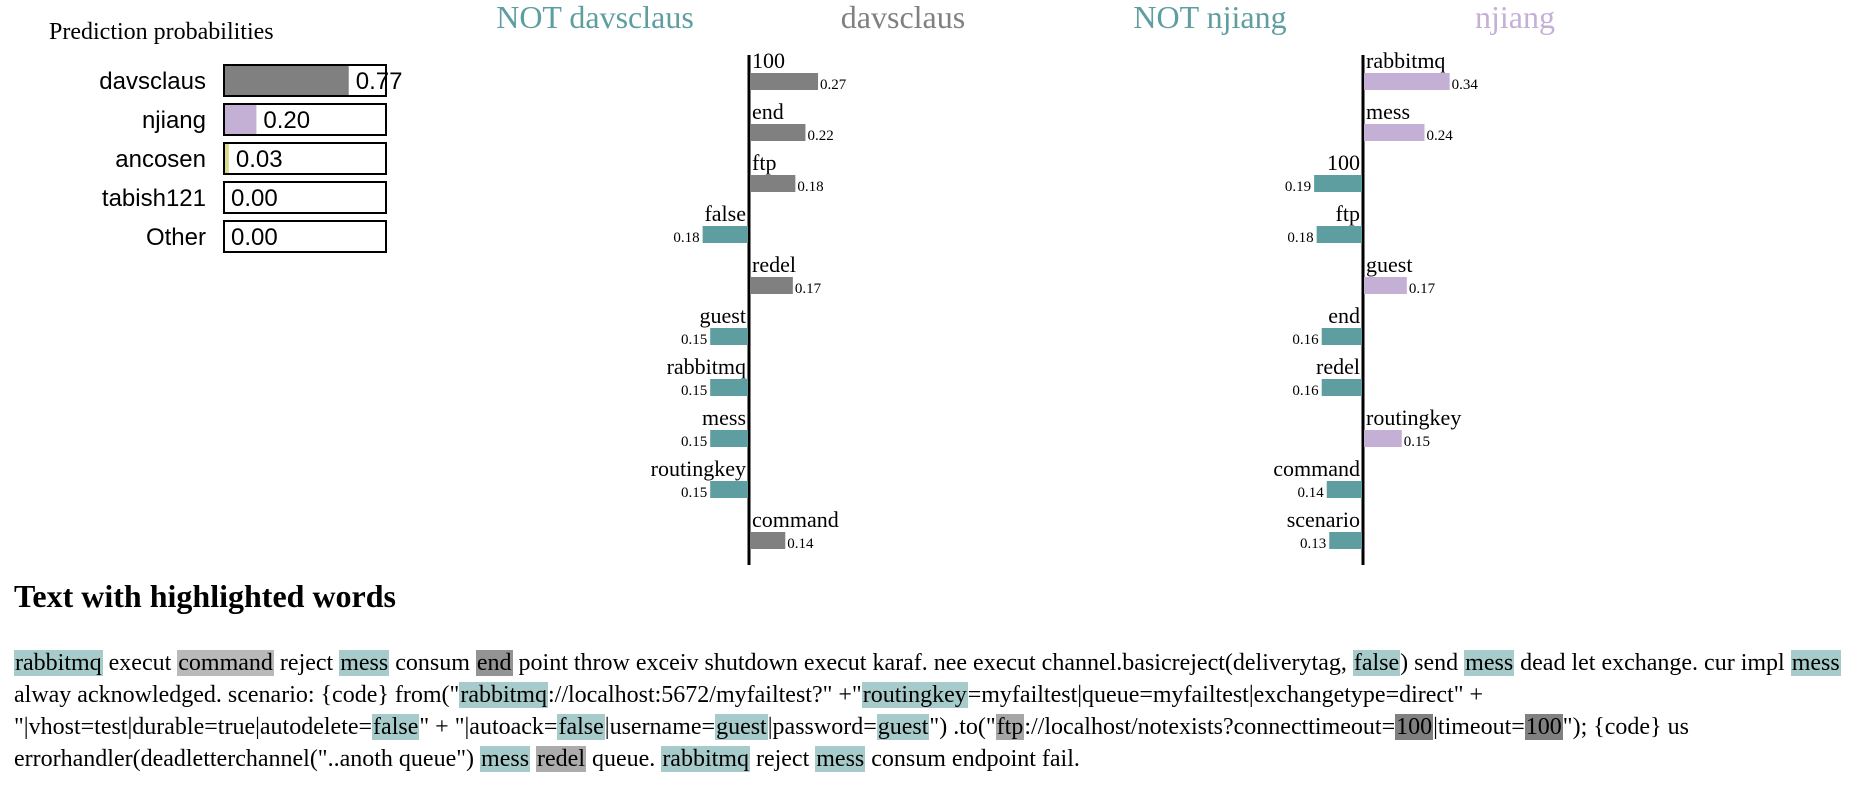 The height and width of the screenshot is (807, 1861). Describe the element at coordinates (820, 136) in the screenshot. I see `word-weight-value: 0.22` at that location.